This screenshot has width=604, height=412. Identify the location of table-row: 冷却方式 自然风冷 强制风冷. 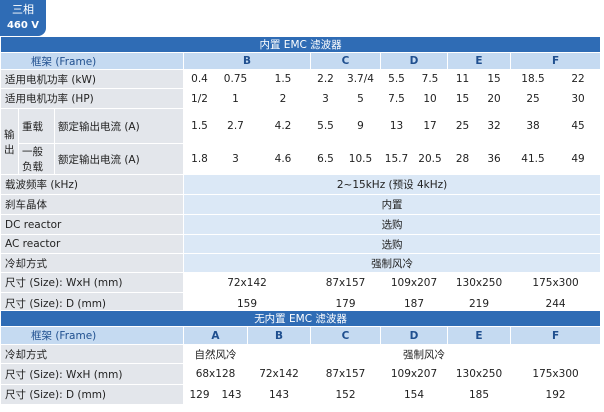
(301, 354).